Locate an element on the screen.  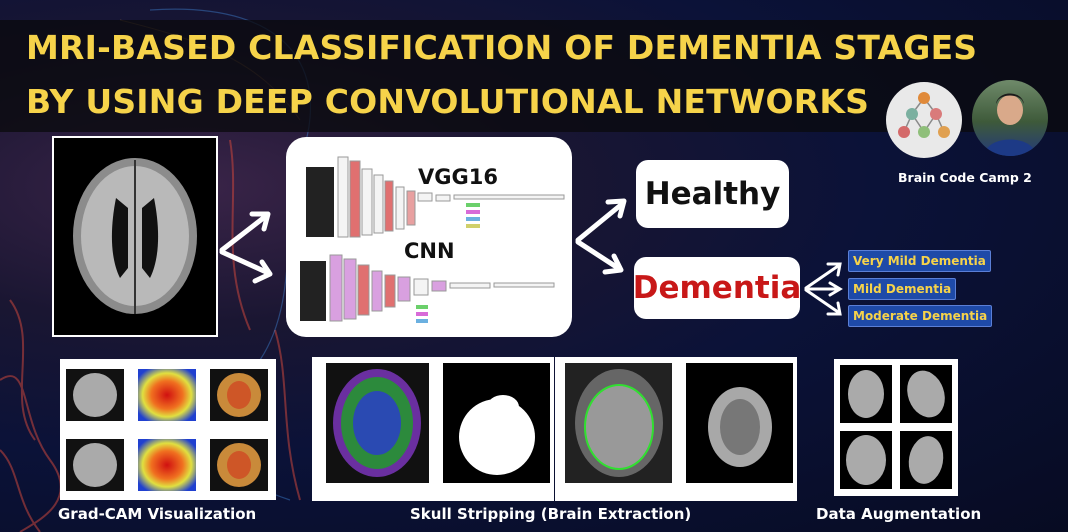
stage-mild-dementia: Mild Dementia is located at coordinates (902, 289).